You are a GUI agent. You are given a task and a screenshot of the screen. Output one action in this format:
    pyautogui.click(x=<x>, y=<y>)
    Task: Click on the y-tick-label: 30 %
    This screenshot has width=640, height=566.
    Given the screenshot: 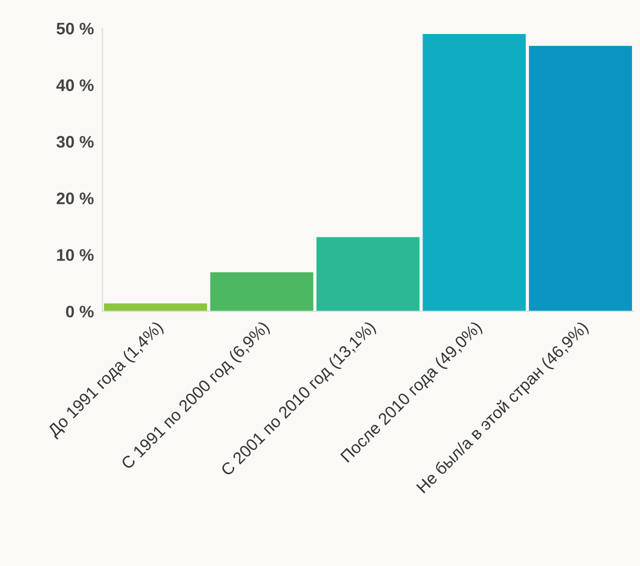 What is the action you would take?
    pyautogui.click(x=75, y=142)
    